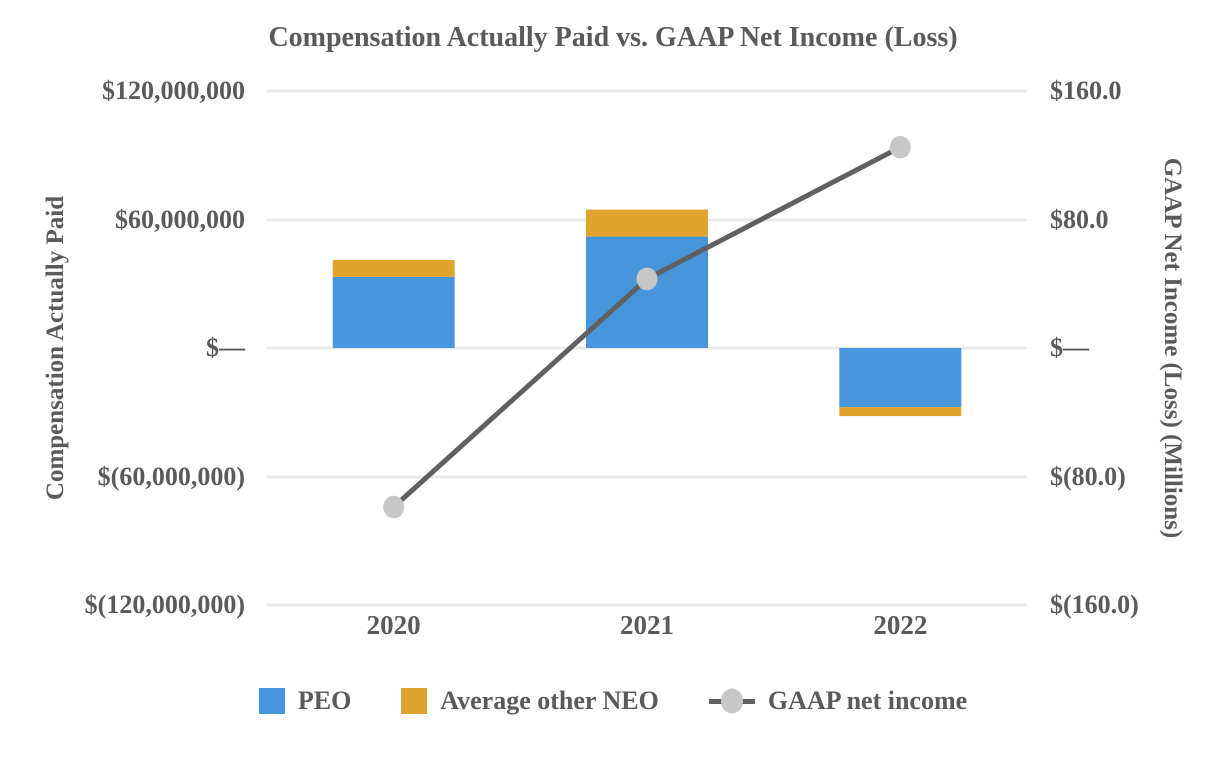  I want to click on x-tick-label: 2021, so click(646, 625).